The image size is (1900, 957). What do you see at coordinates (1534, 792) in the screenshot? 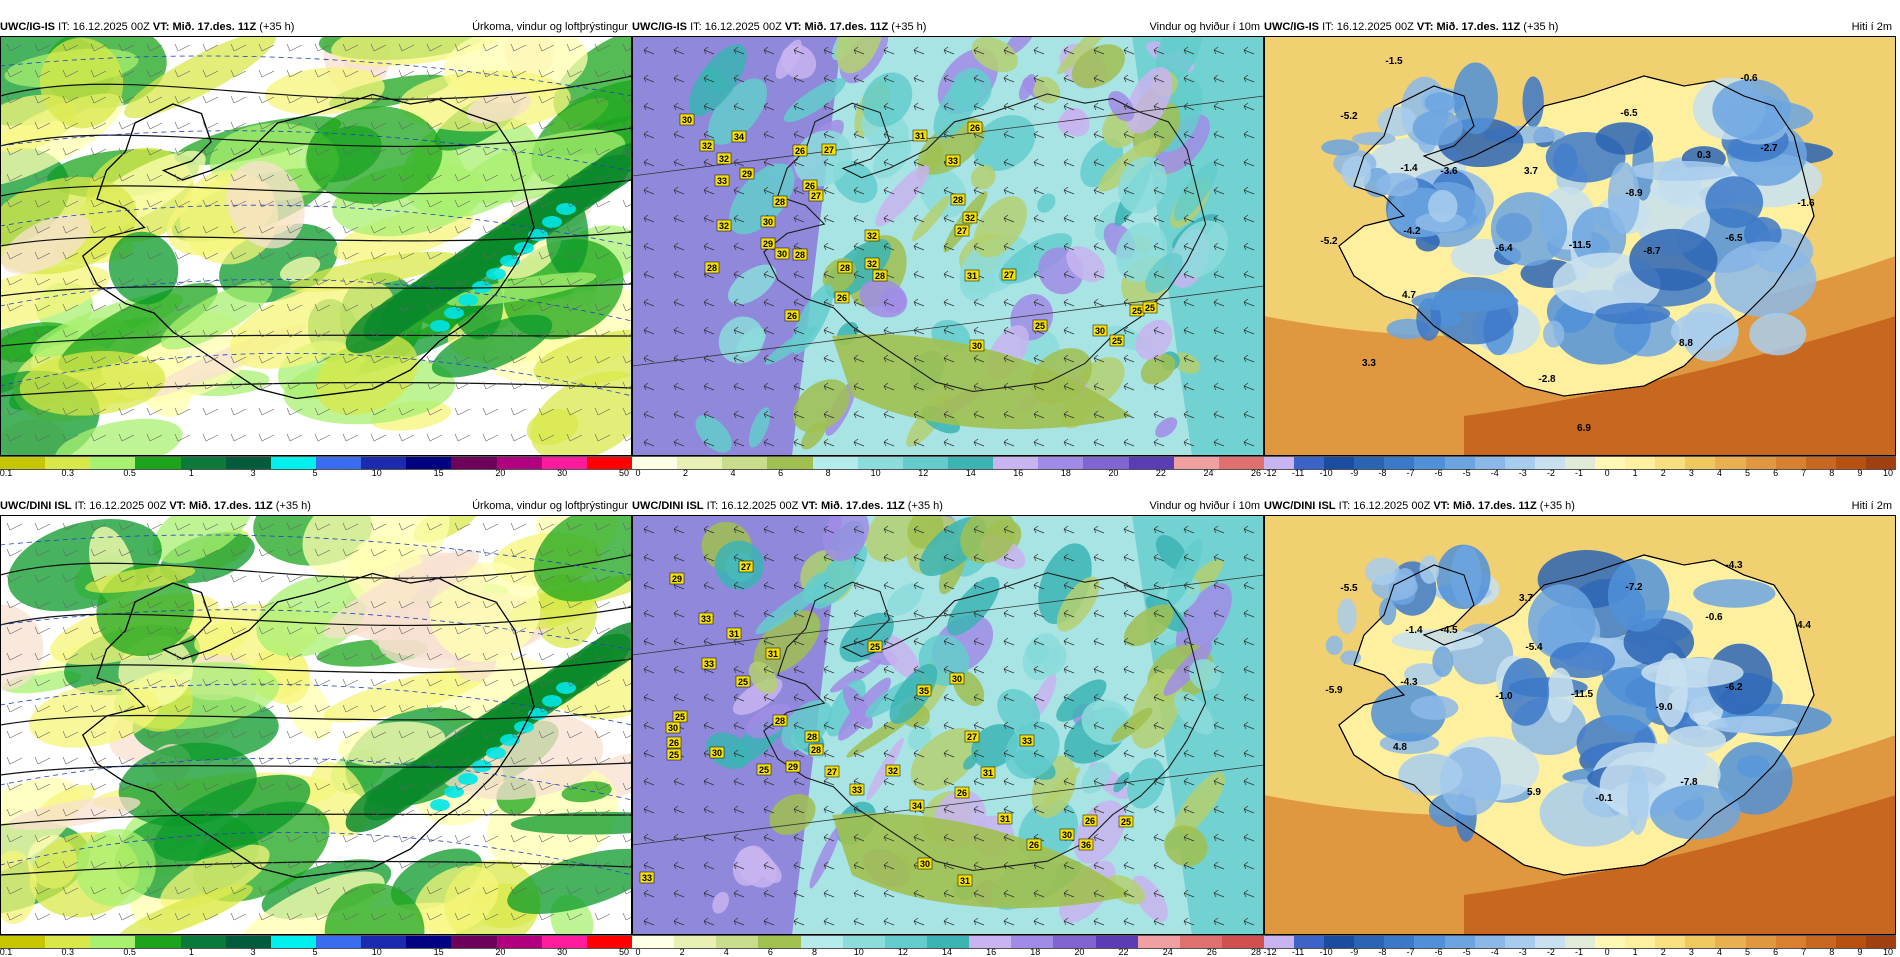
I see `temperature-value-label: 5.9` at bounding box center [1534, 792].